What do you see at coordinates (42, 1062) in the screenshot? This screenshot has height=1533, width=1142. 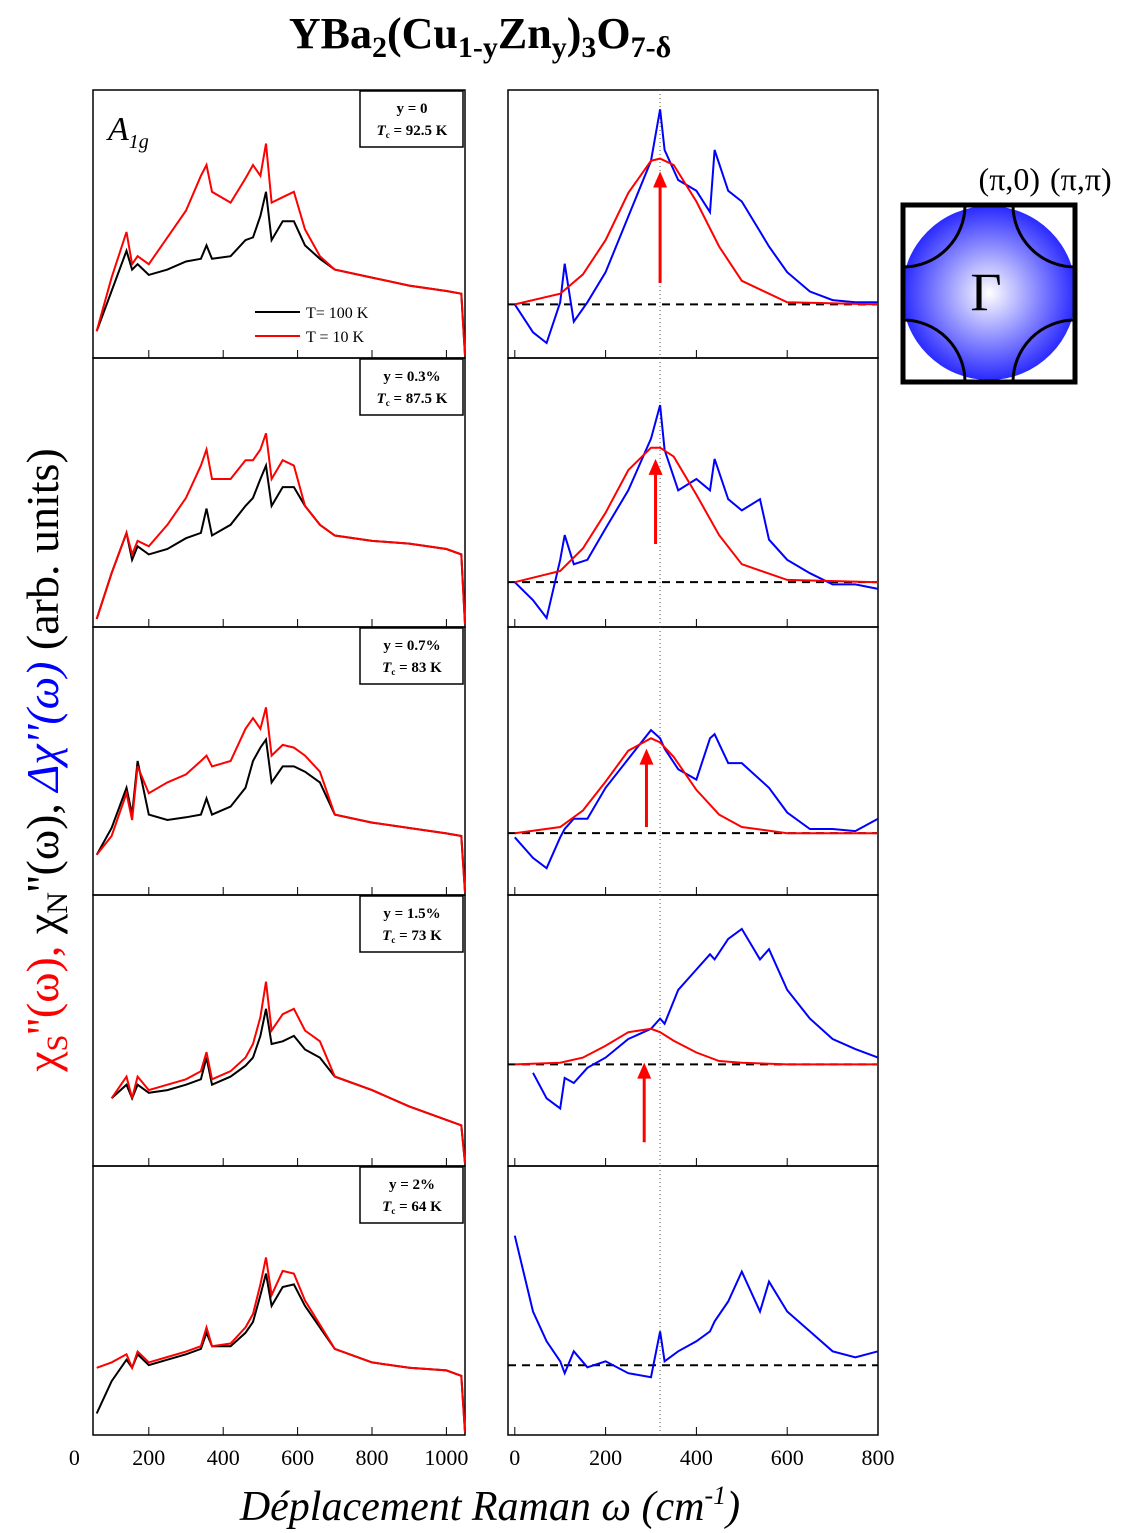 I see `y-label-part: χ` at bounding box center [42, 1062].